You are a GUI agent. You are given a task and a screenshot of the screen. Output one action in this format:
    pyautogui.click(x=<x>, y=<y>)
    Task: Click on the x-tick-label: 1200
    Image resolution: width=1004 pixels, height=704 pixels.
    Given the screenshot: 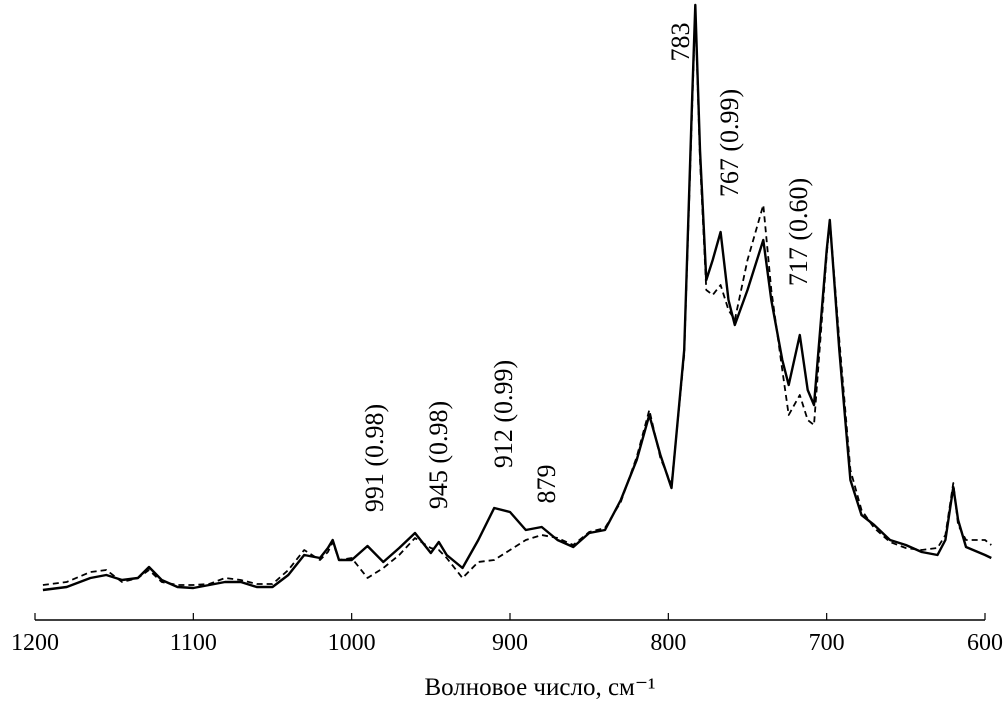 What is the action you would take?
    pyautogui.click(x=35, y=643)
    